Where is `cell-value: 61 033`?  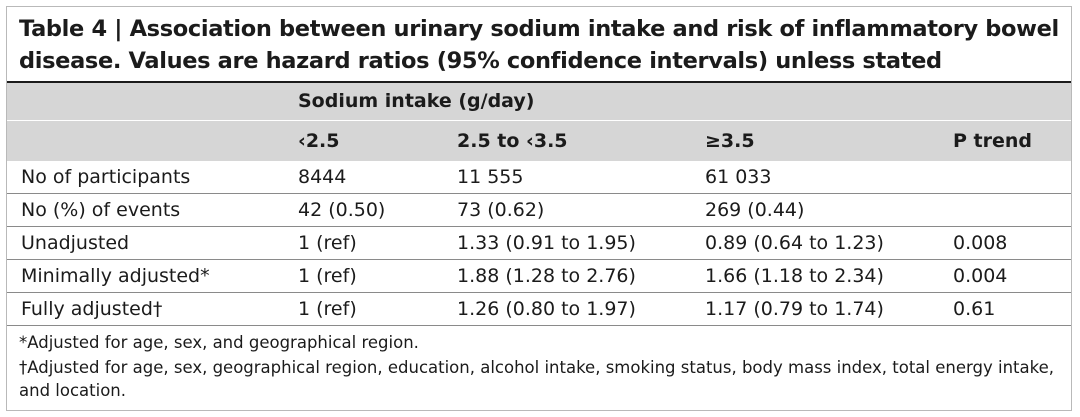
cell-value: 61 033 is located at coordinates (738, 177).